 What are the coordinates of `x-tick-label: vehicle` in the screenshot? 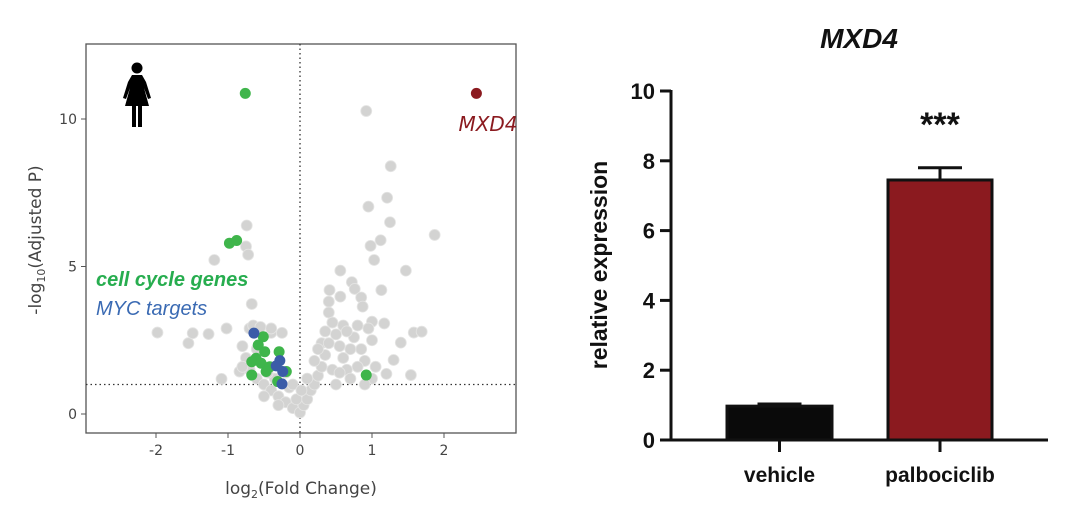 It's located at (779, 475).